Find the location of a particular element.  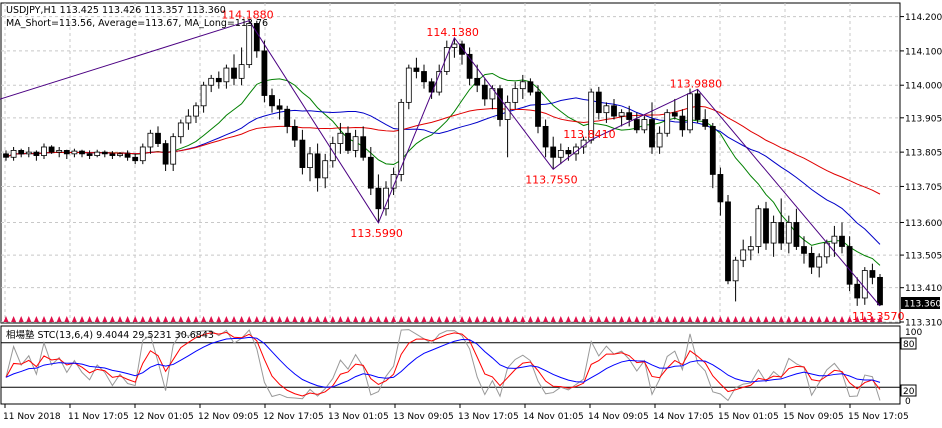

zigzag-label: 114.1880 is located at coordinates (247, 15).